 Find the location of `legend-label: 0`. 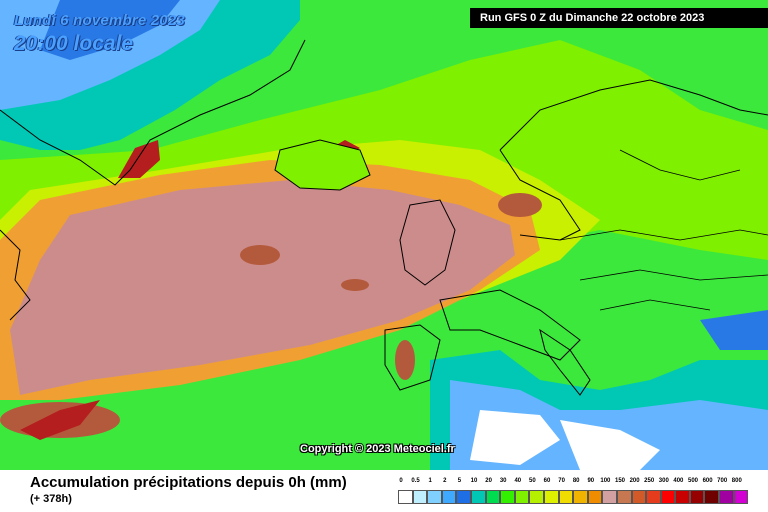

legend-label: 0 is located at coordinates (401, 481).